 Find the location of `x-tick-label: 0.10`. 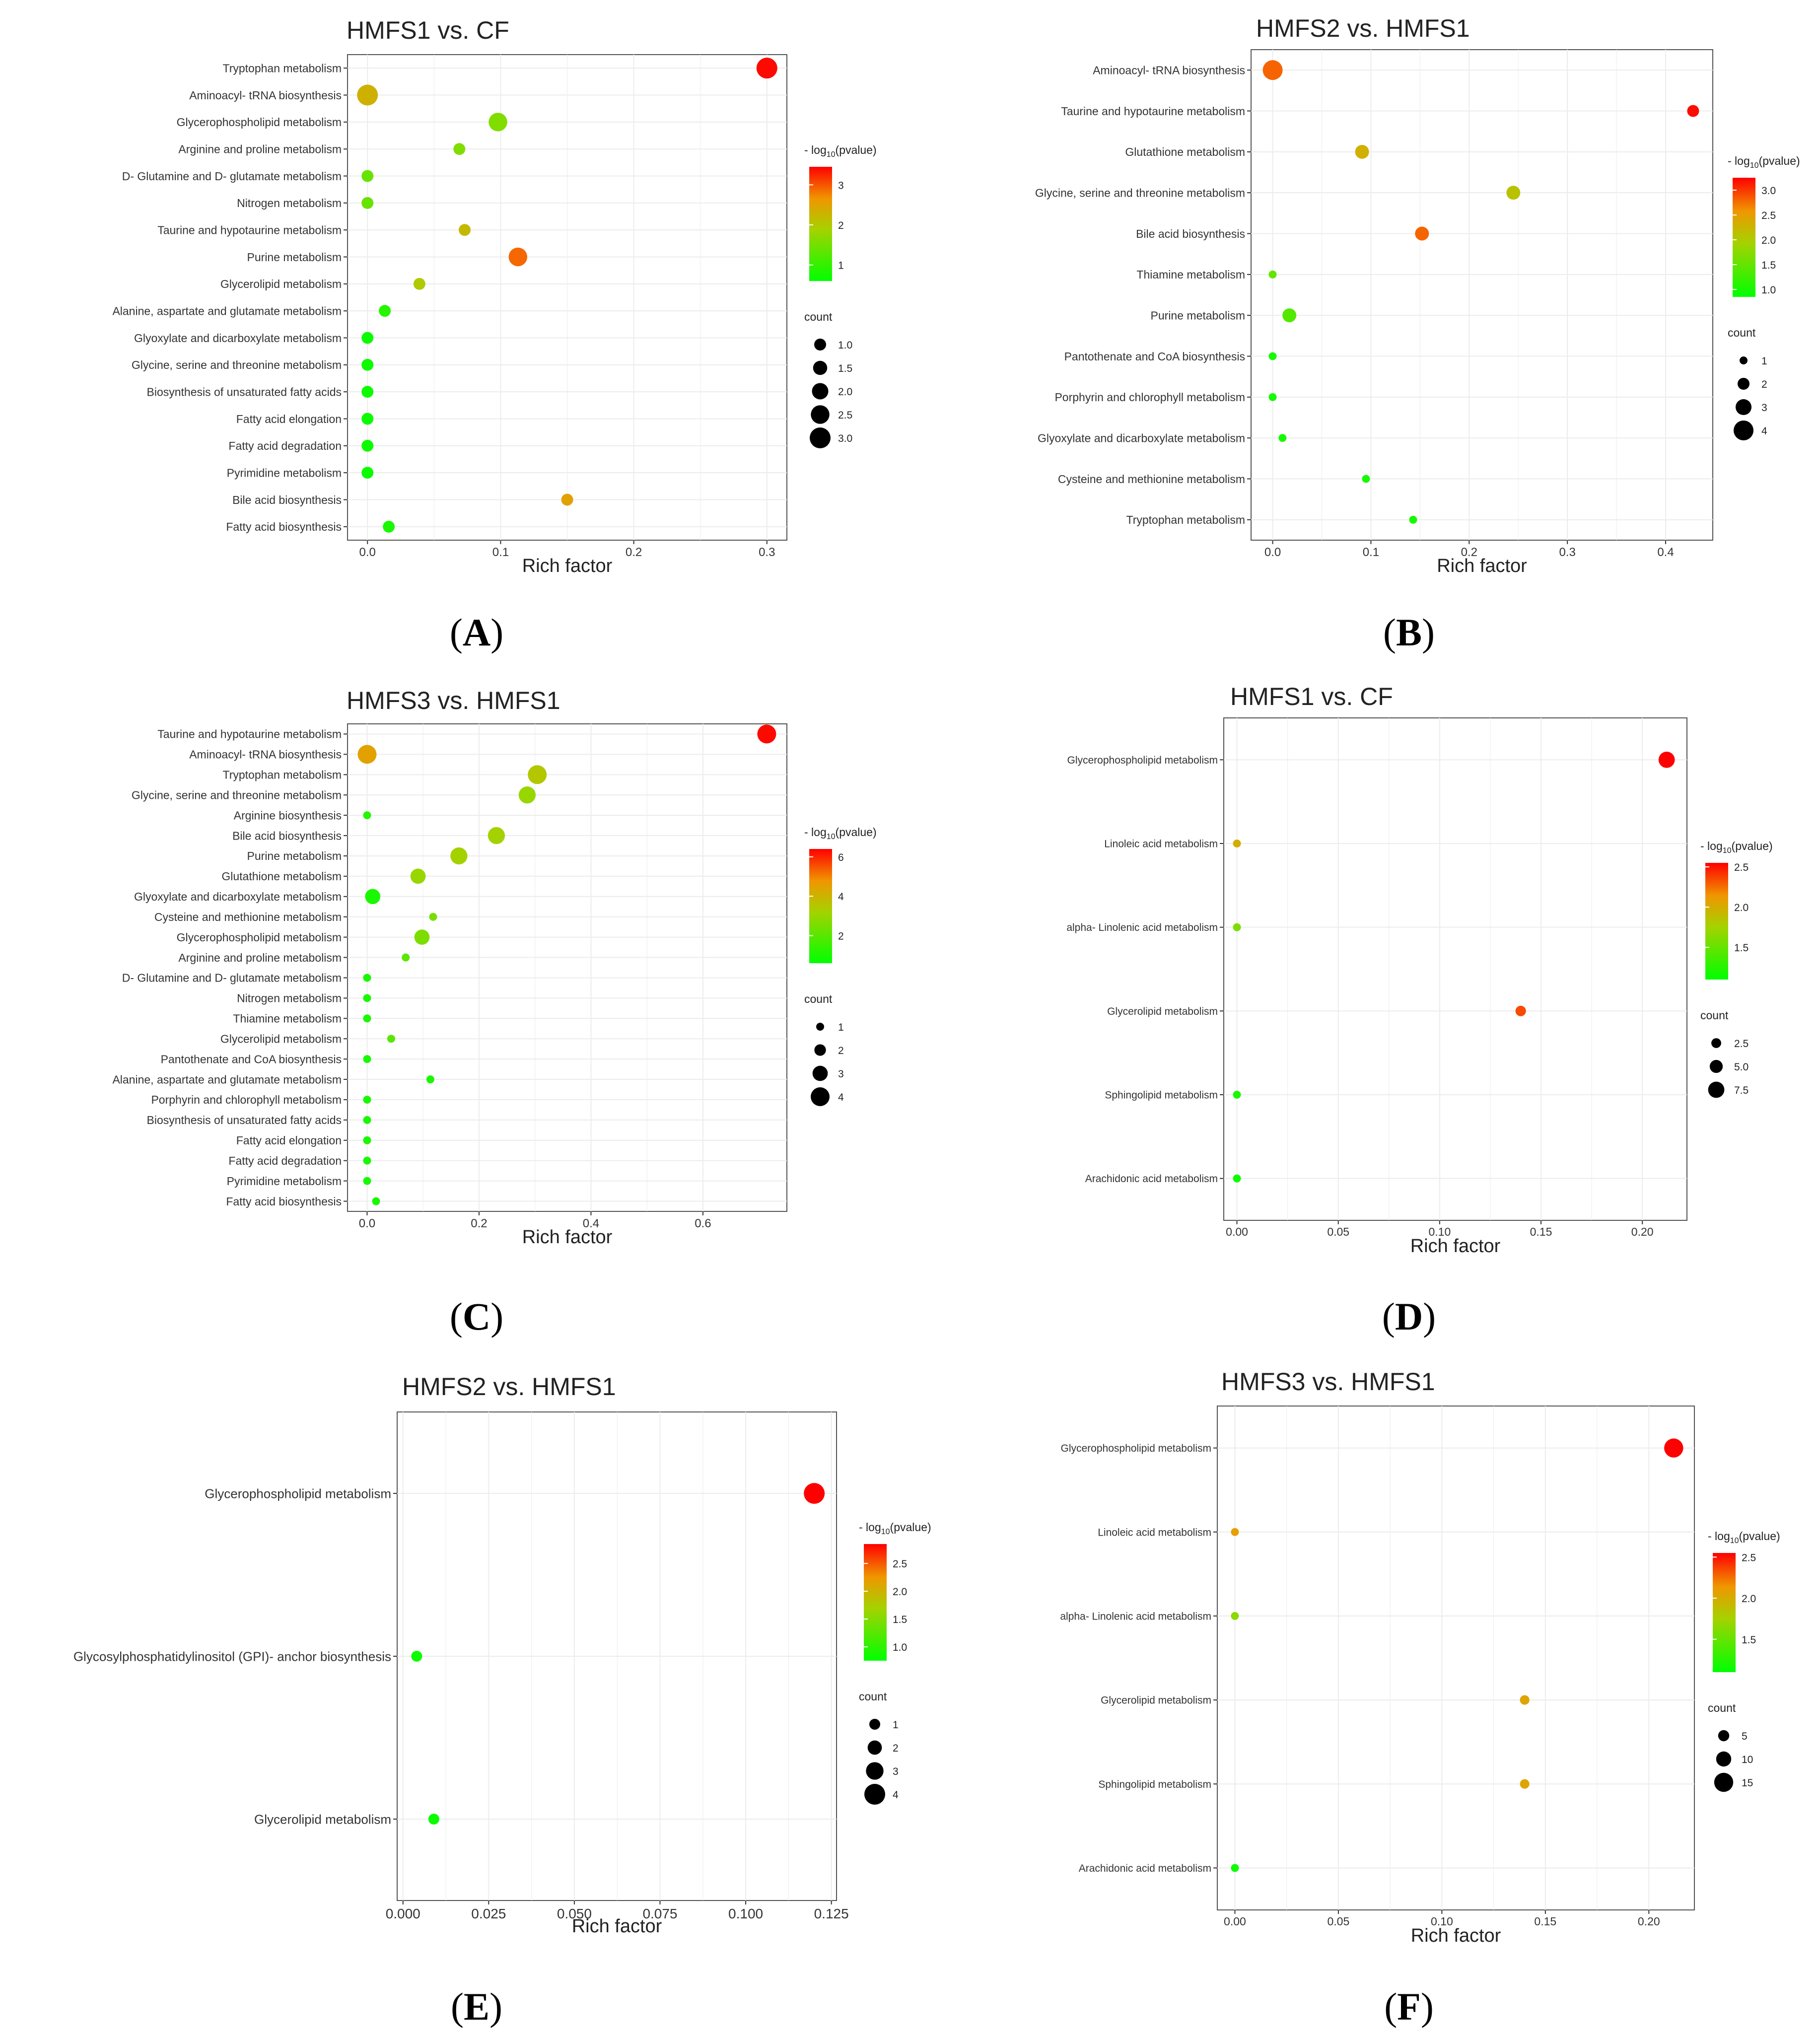

x-tick-label: 0.10 is located at coordinates (1439, 1231).